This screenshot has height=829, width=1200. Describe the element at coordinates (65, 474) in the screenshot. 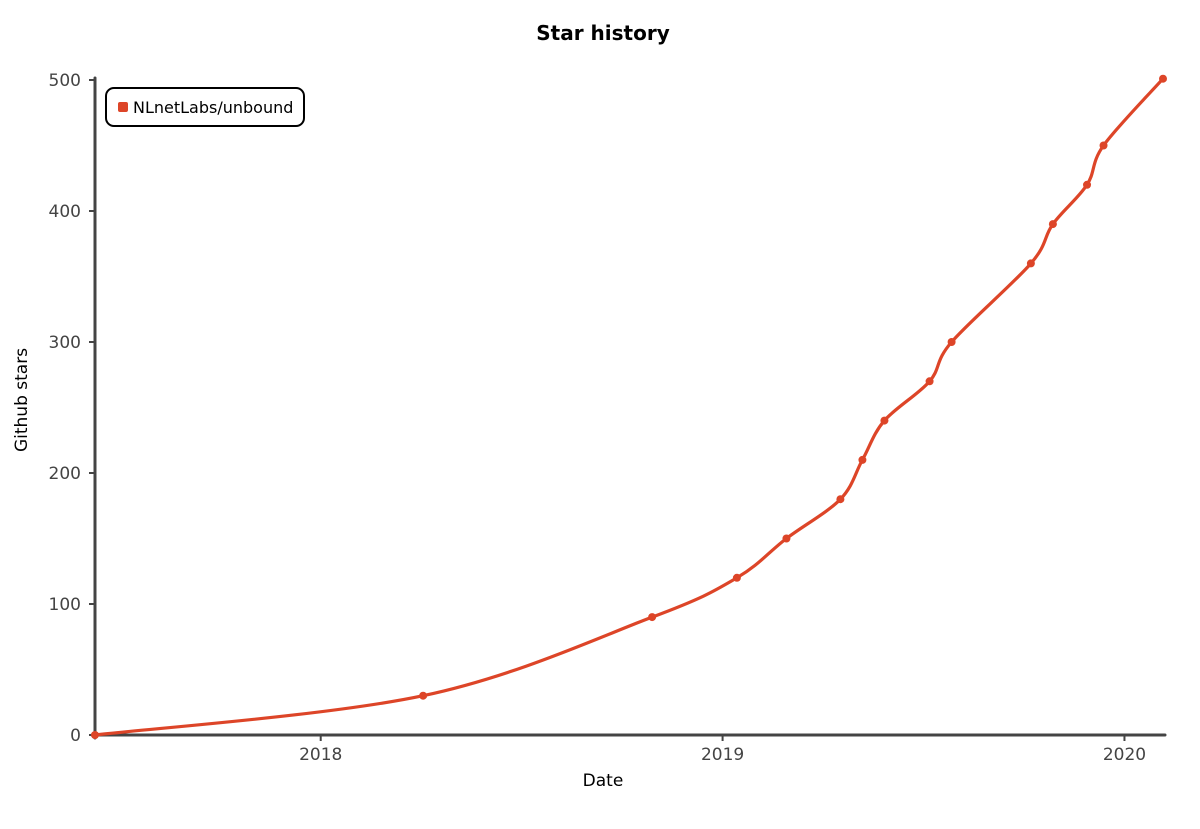

I see `y-tick-label: 200` at that location.